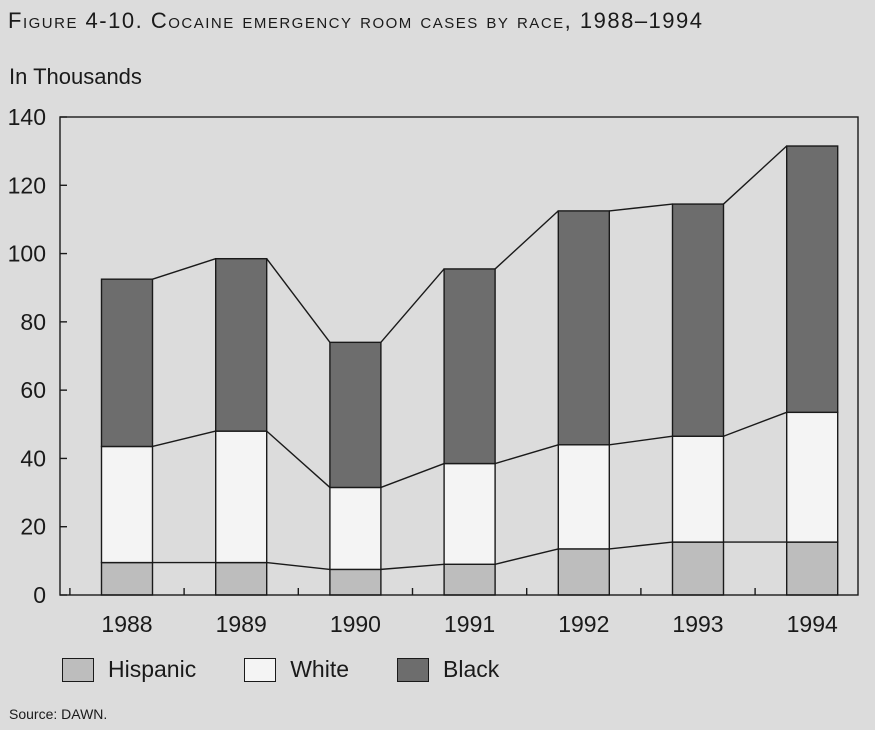 This screenshot has width=875, height=730. Describe the element at coordinates (33, 322) in the screenshot. I see `y-tick-label-80: 80` at that location.